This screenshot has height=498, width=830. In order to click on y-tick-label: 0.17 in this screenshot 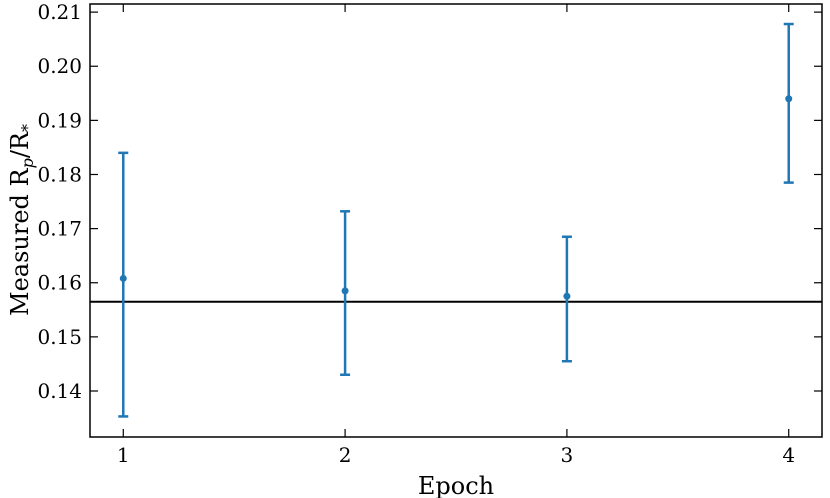, I will do `click(59, 229)`.